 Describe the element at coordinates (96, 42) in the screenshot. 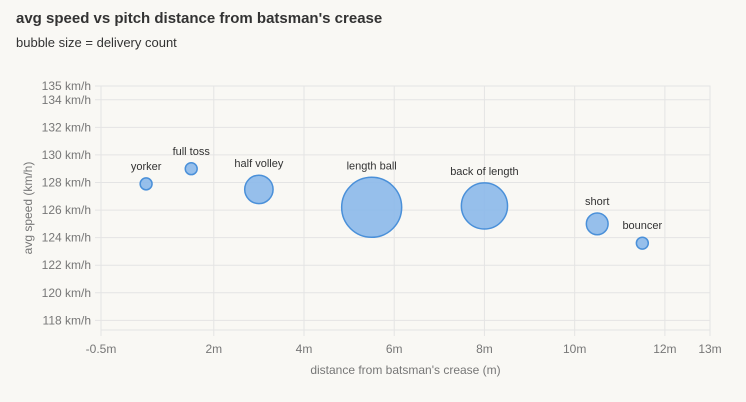

I see `chart-subtitle: bubble size = delivery count` at that location.